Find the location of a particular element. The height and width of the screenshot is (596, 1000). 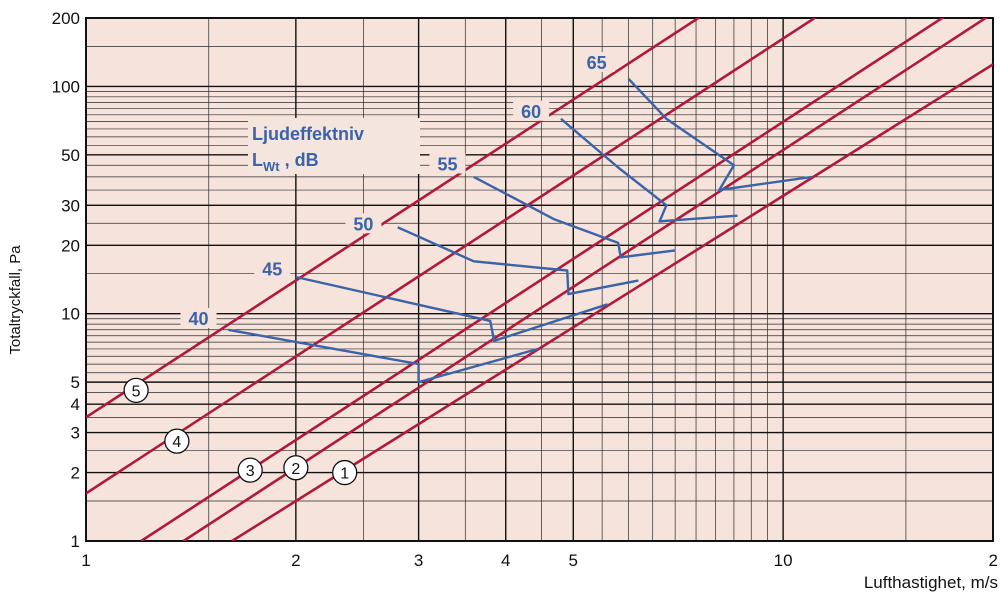

y-tick-label: 200 is located at coordinates (66, 18).